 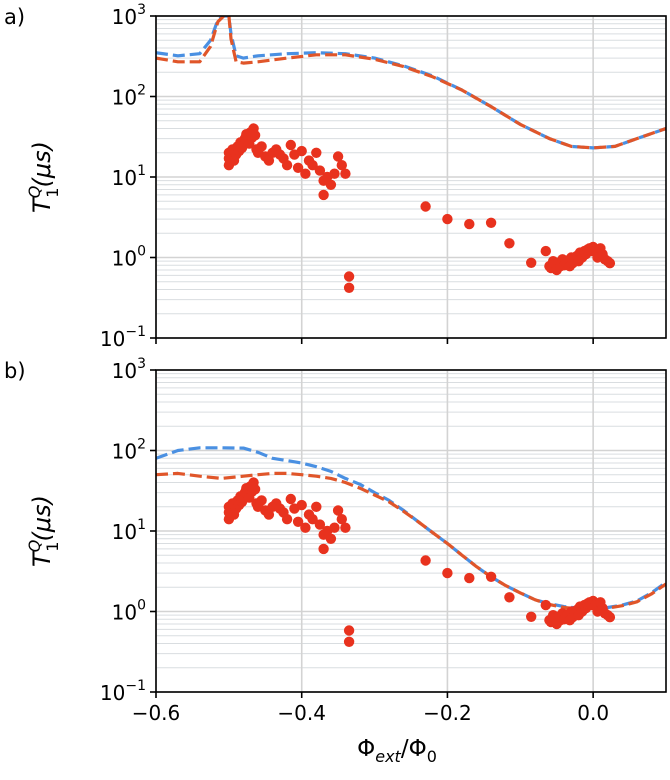 I want to click on x-axis-label: Φext/Φ0, so click(x=397, y=751).